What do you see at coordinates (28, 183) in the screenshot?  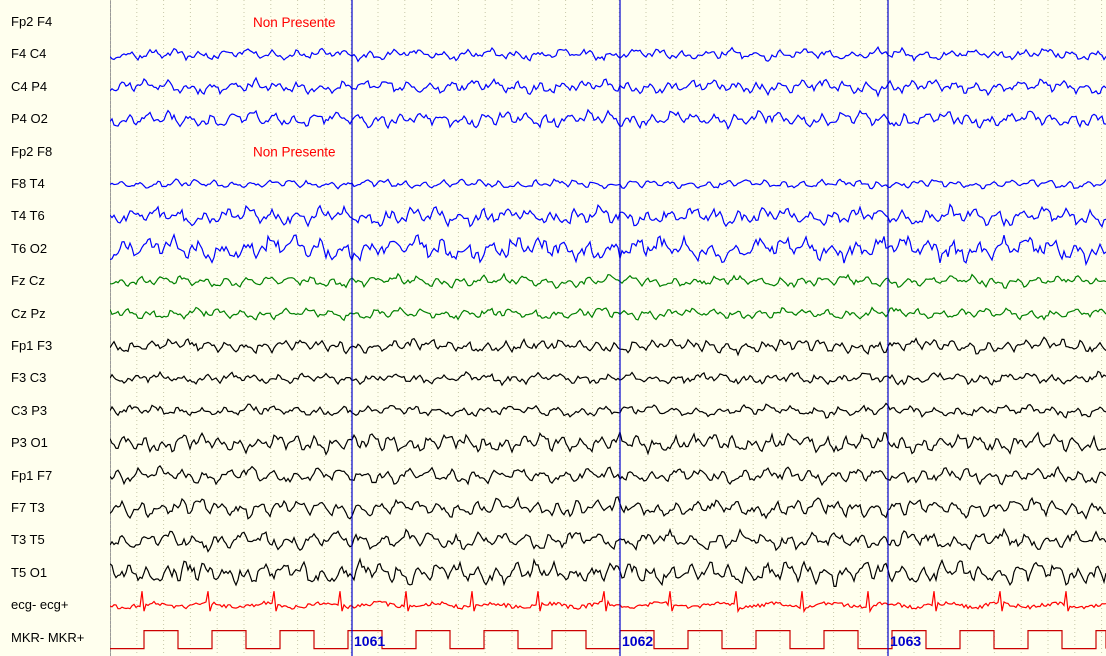 I see `channel-label: F8 T4` at bounding box center [28, 183].